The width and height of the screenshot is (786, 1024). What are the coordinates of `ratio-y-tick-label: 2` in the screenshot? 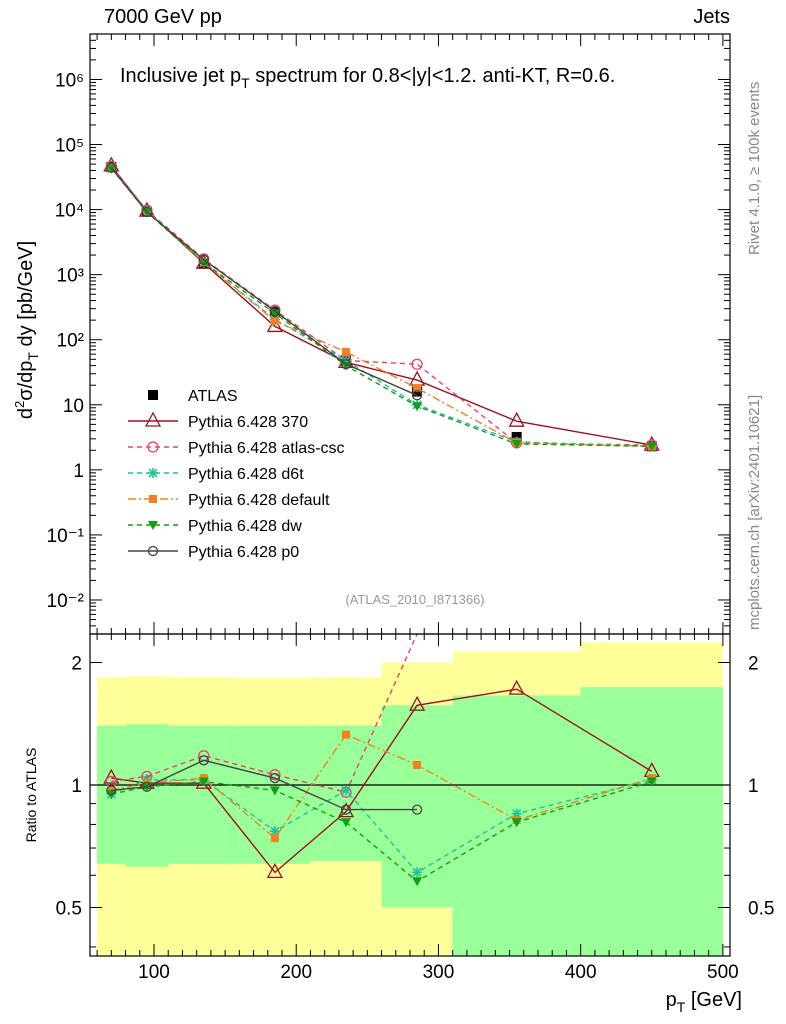 It's located at (76, 664).